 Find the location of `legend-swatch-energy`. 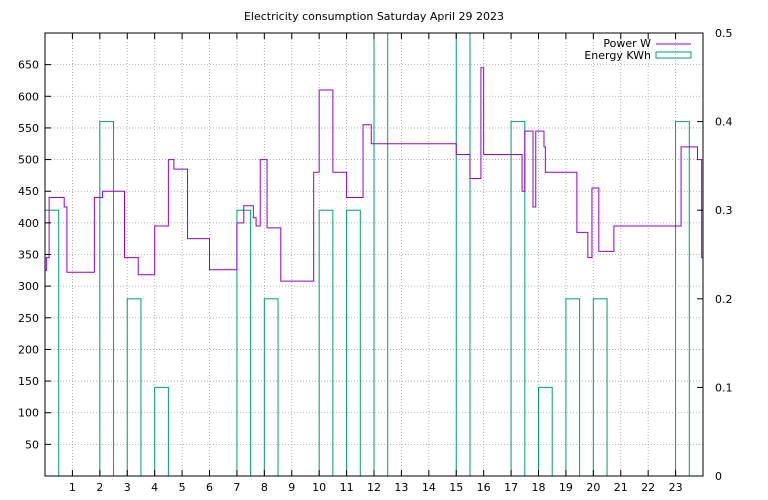

legend-swatch-energy is located at coordinates (673, 55).